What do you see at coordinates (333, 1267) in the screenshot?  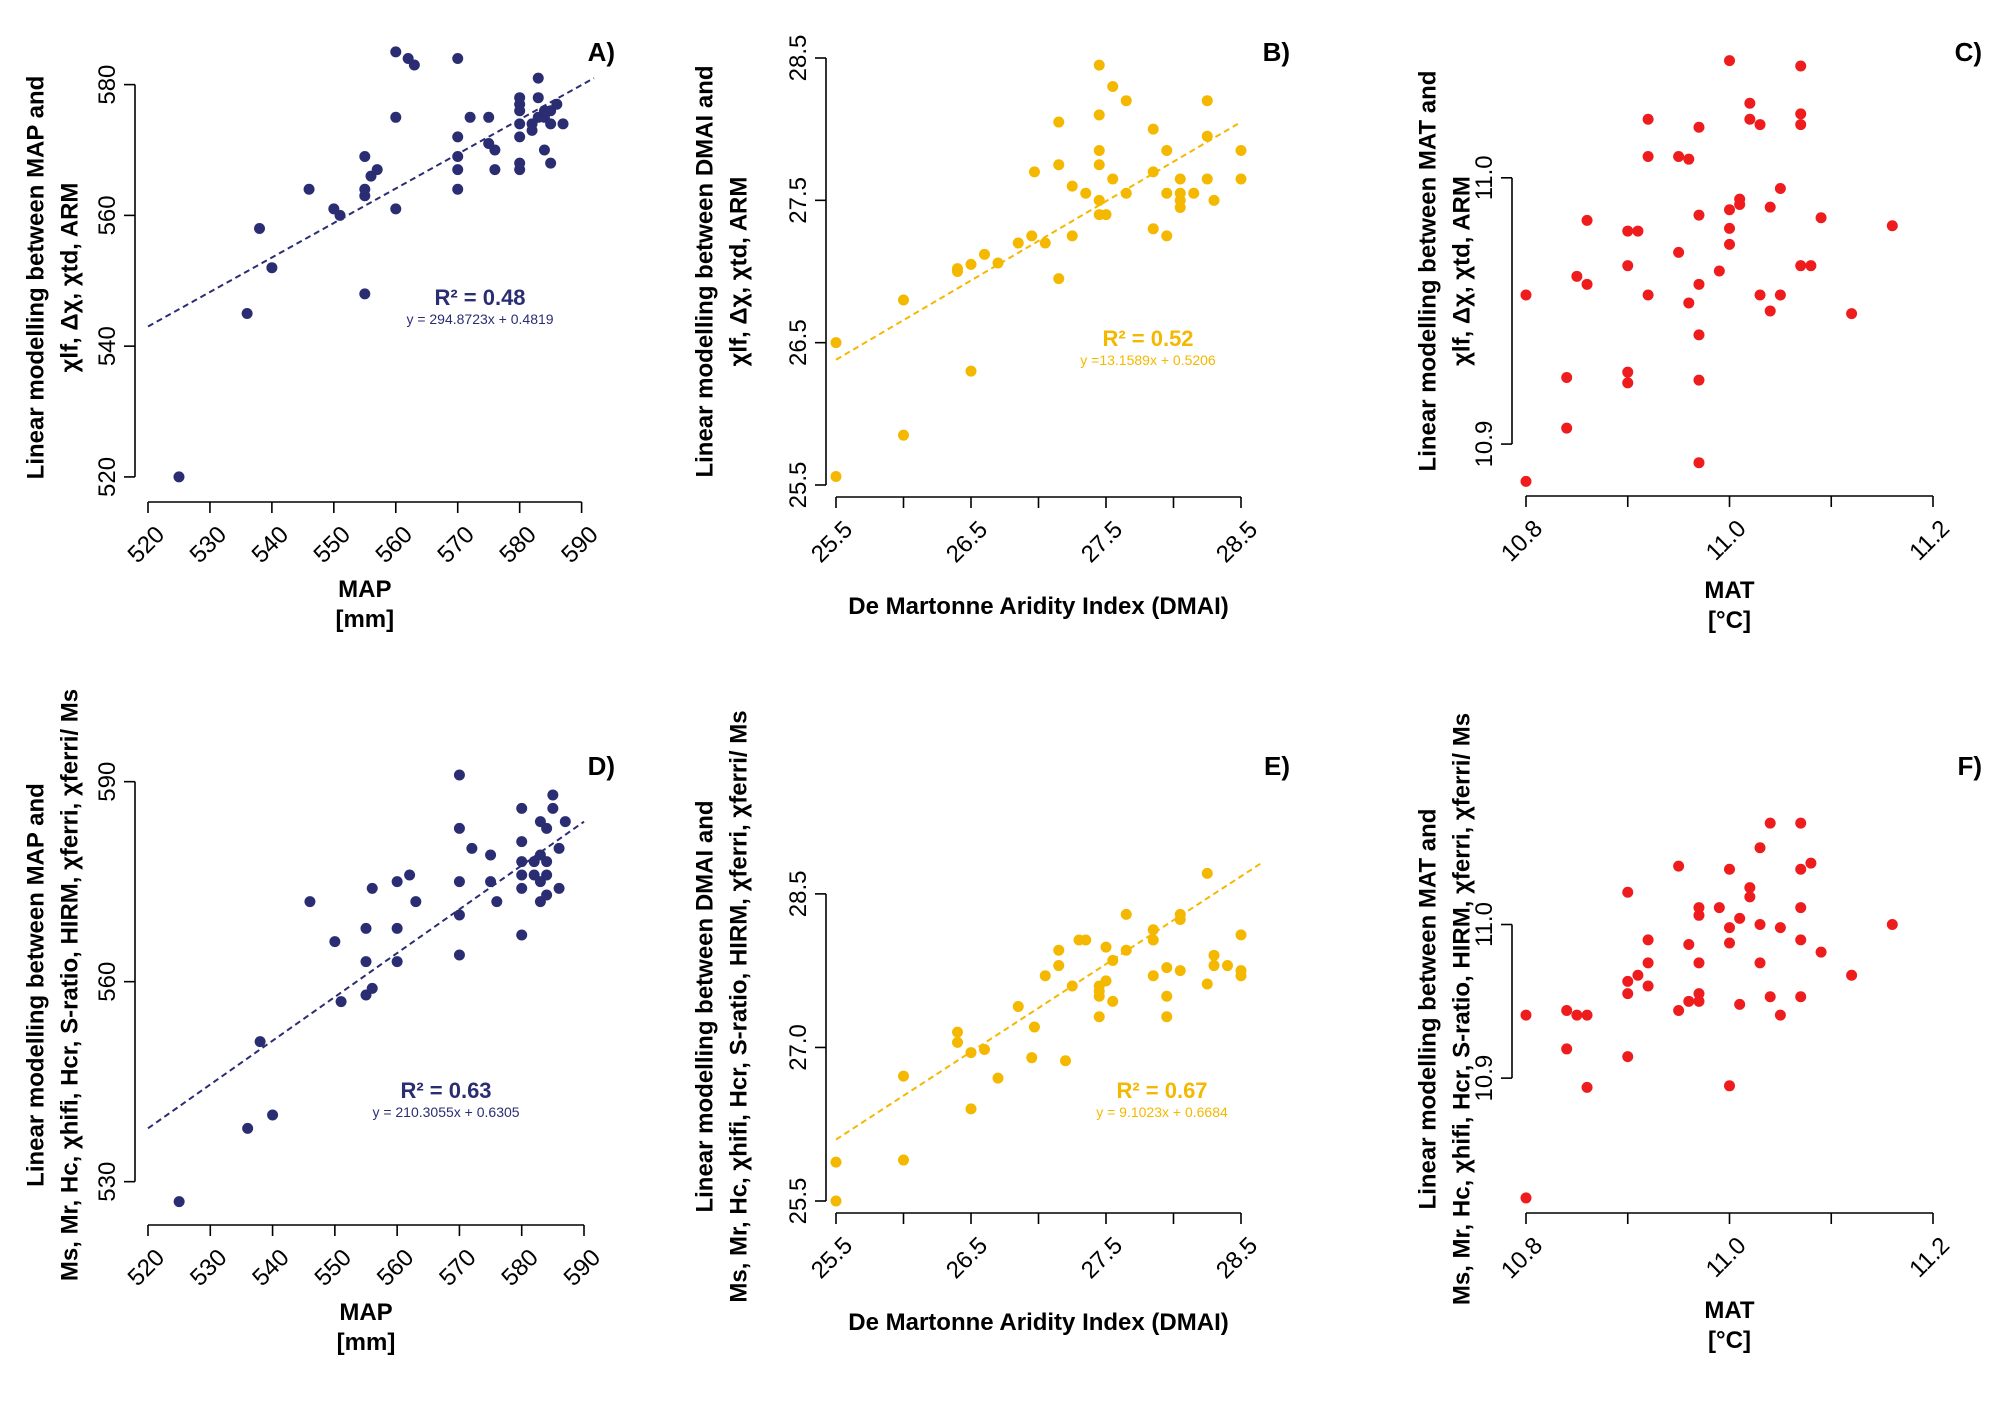 I see `x-tick-label: 550` at bounding box center [333, 1267].